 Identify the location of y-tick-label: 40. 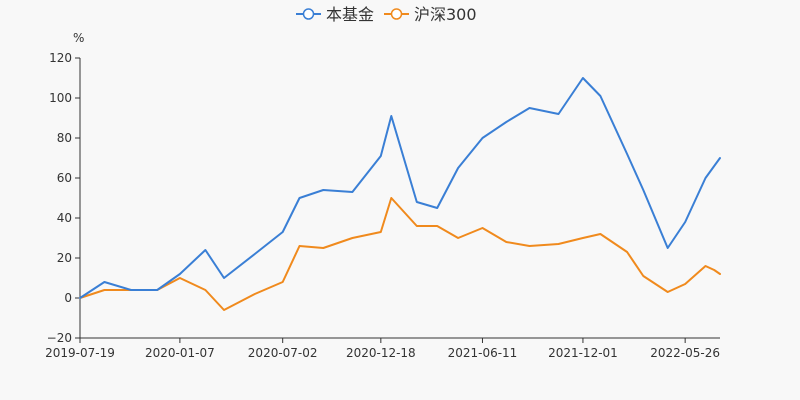
(64, 218).